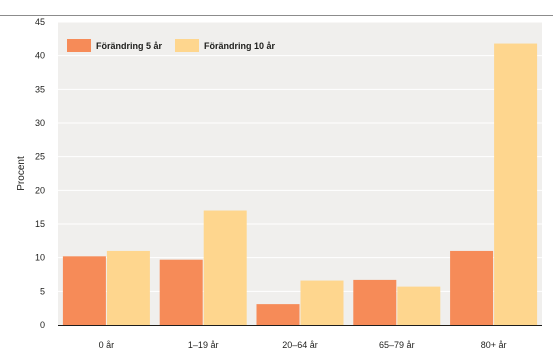  What do you see at coordinates (203, 345) in the screenshot?
I see `x-tick-label: 1–19 år` at bounding box center [203, 345].